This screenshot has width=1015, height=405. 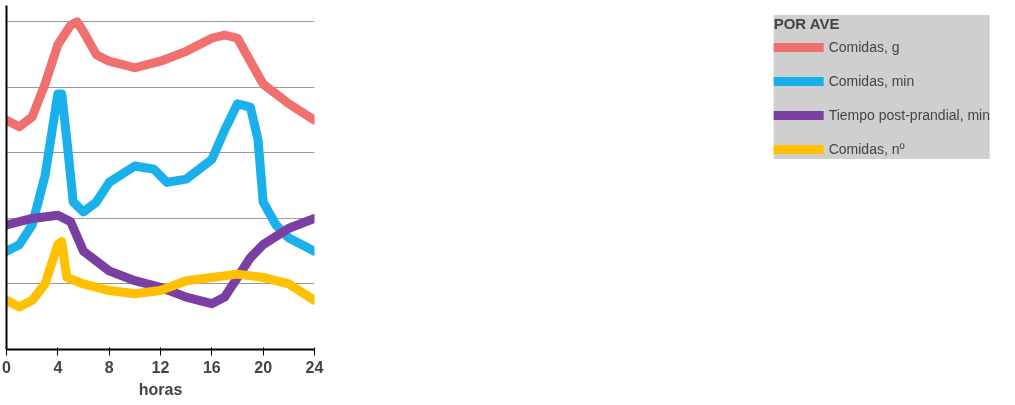 What do you see at coordinates (263, 367) in the screenshot?
I see `x-tick-label: 20` at bounding box center [263, 367].